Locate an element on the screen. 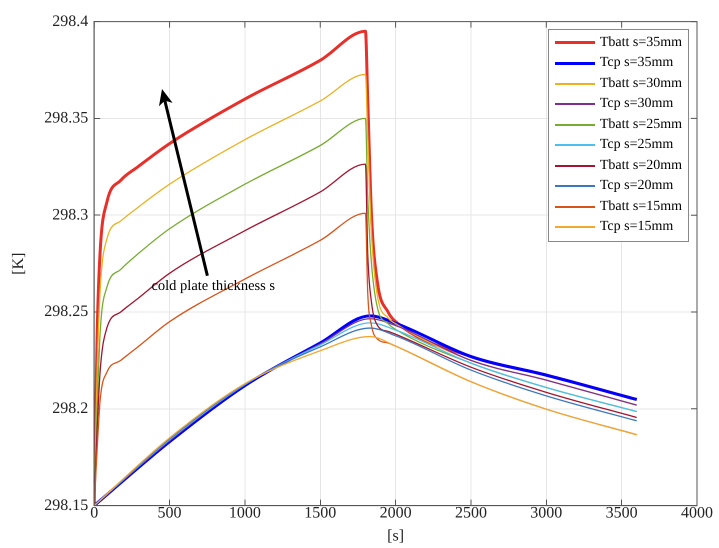 The height and width of the screenshot is (548, 719). y-tick-label: 298.25 is located at coordinates (66, 311).